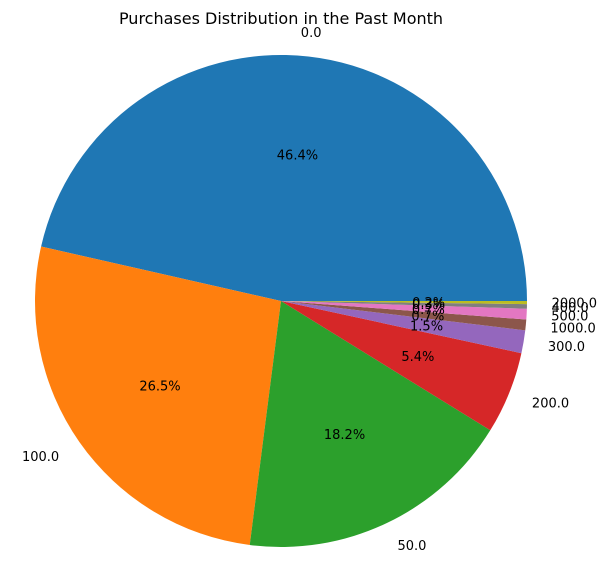  What do you see at coordinates (281, 18) in the screenshot?
I see `chart-title: Purchases Distribution in the Past Month` at bounding box center [281, 18].